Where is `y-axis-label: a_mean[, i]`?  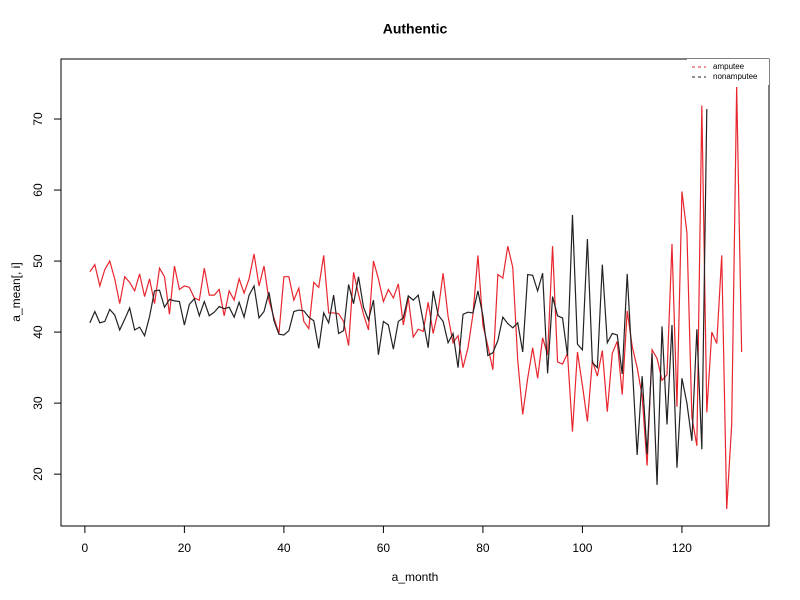 y-axis-label: a_mean[, i] is located at coordinates (16, 291).